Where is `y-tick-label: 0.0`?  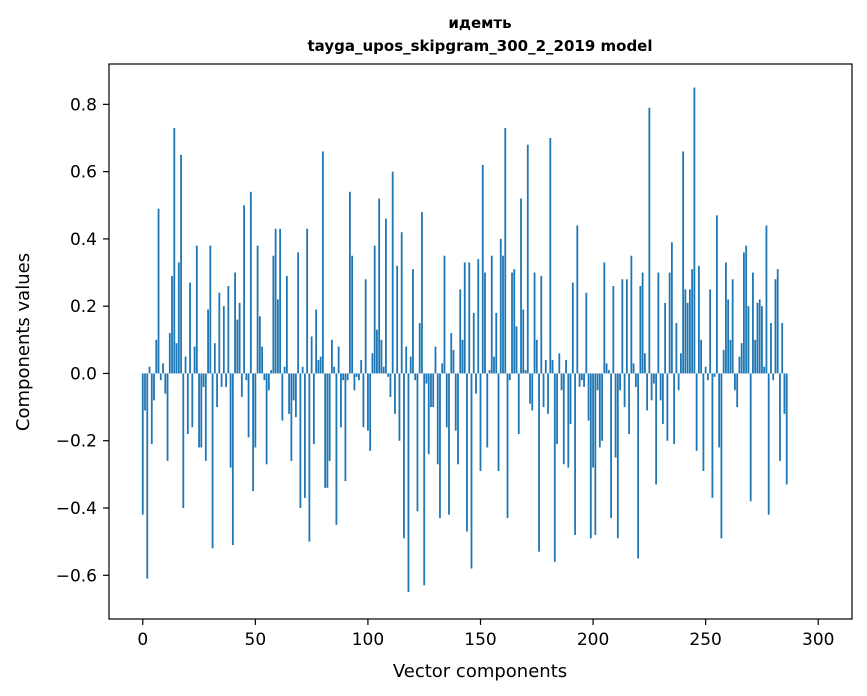 y-tick-label: 0.0 is located at coordinates (83, 374).